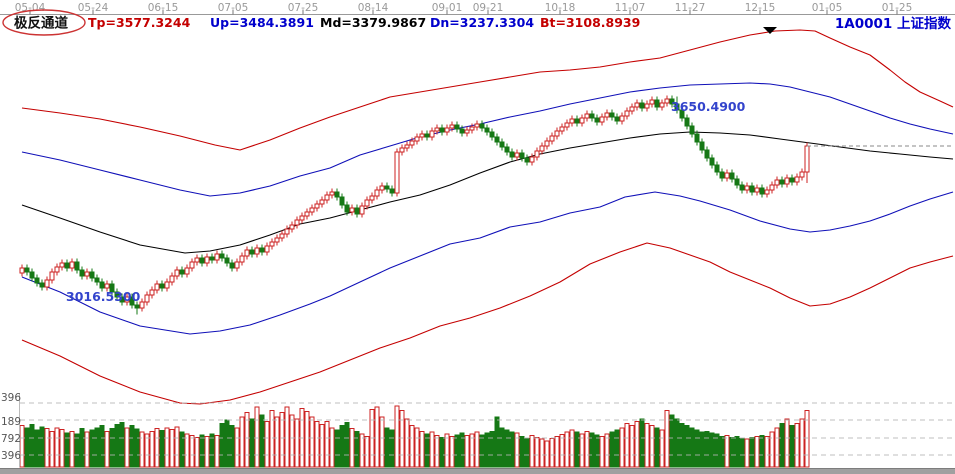  What do you see at coordinates (708, 106) in the screenshot?
I see `price-annotation-high: 3650.4900` at bounding box center [708, 106].